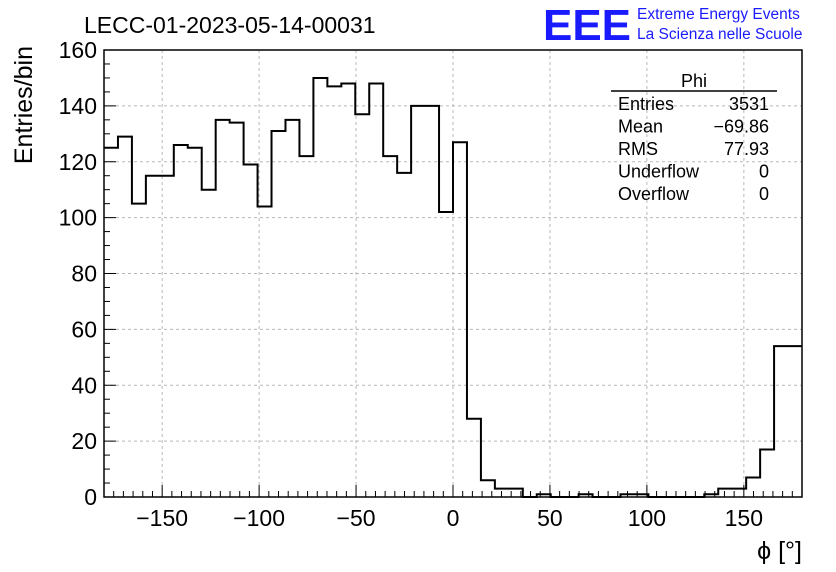  Describe the element at coordinates (78, 162) in the screenshot. I see `y-tick-label: 120` at that location.